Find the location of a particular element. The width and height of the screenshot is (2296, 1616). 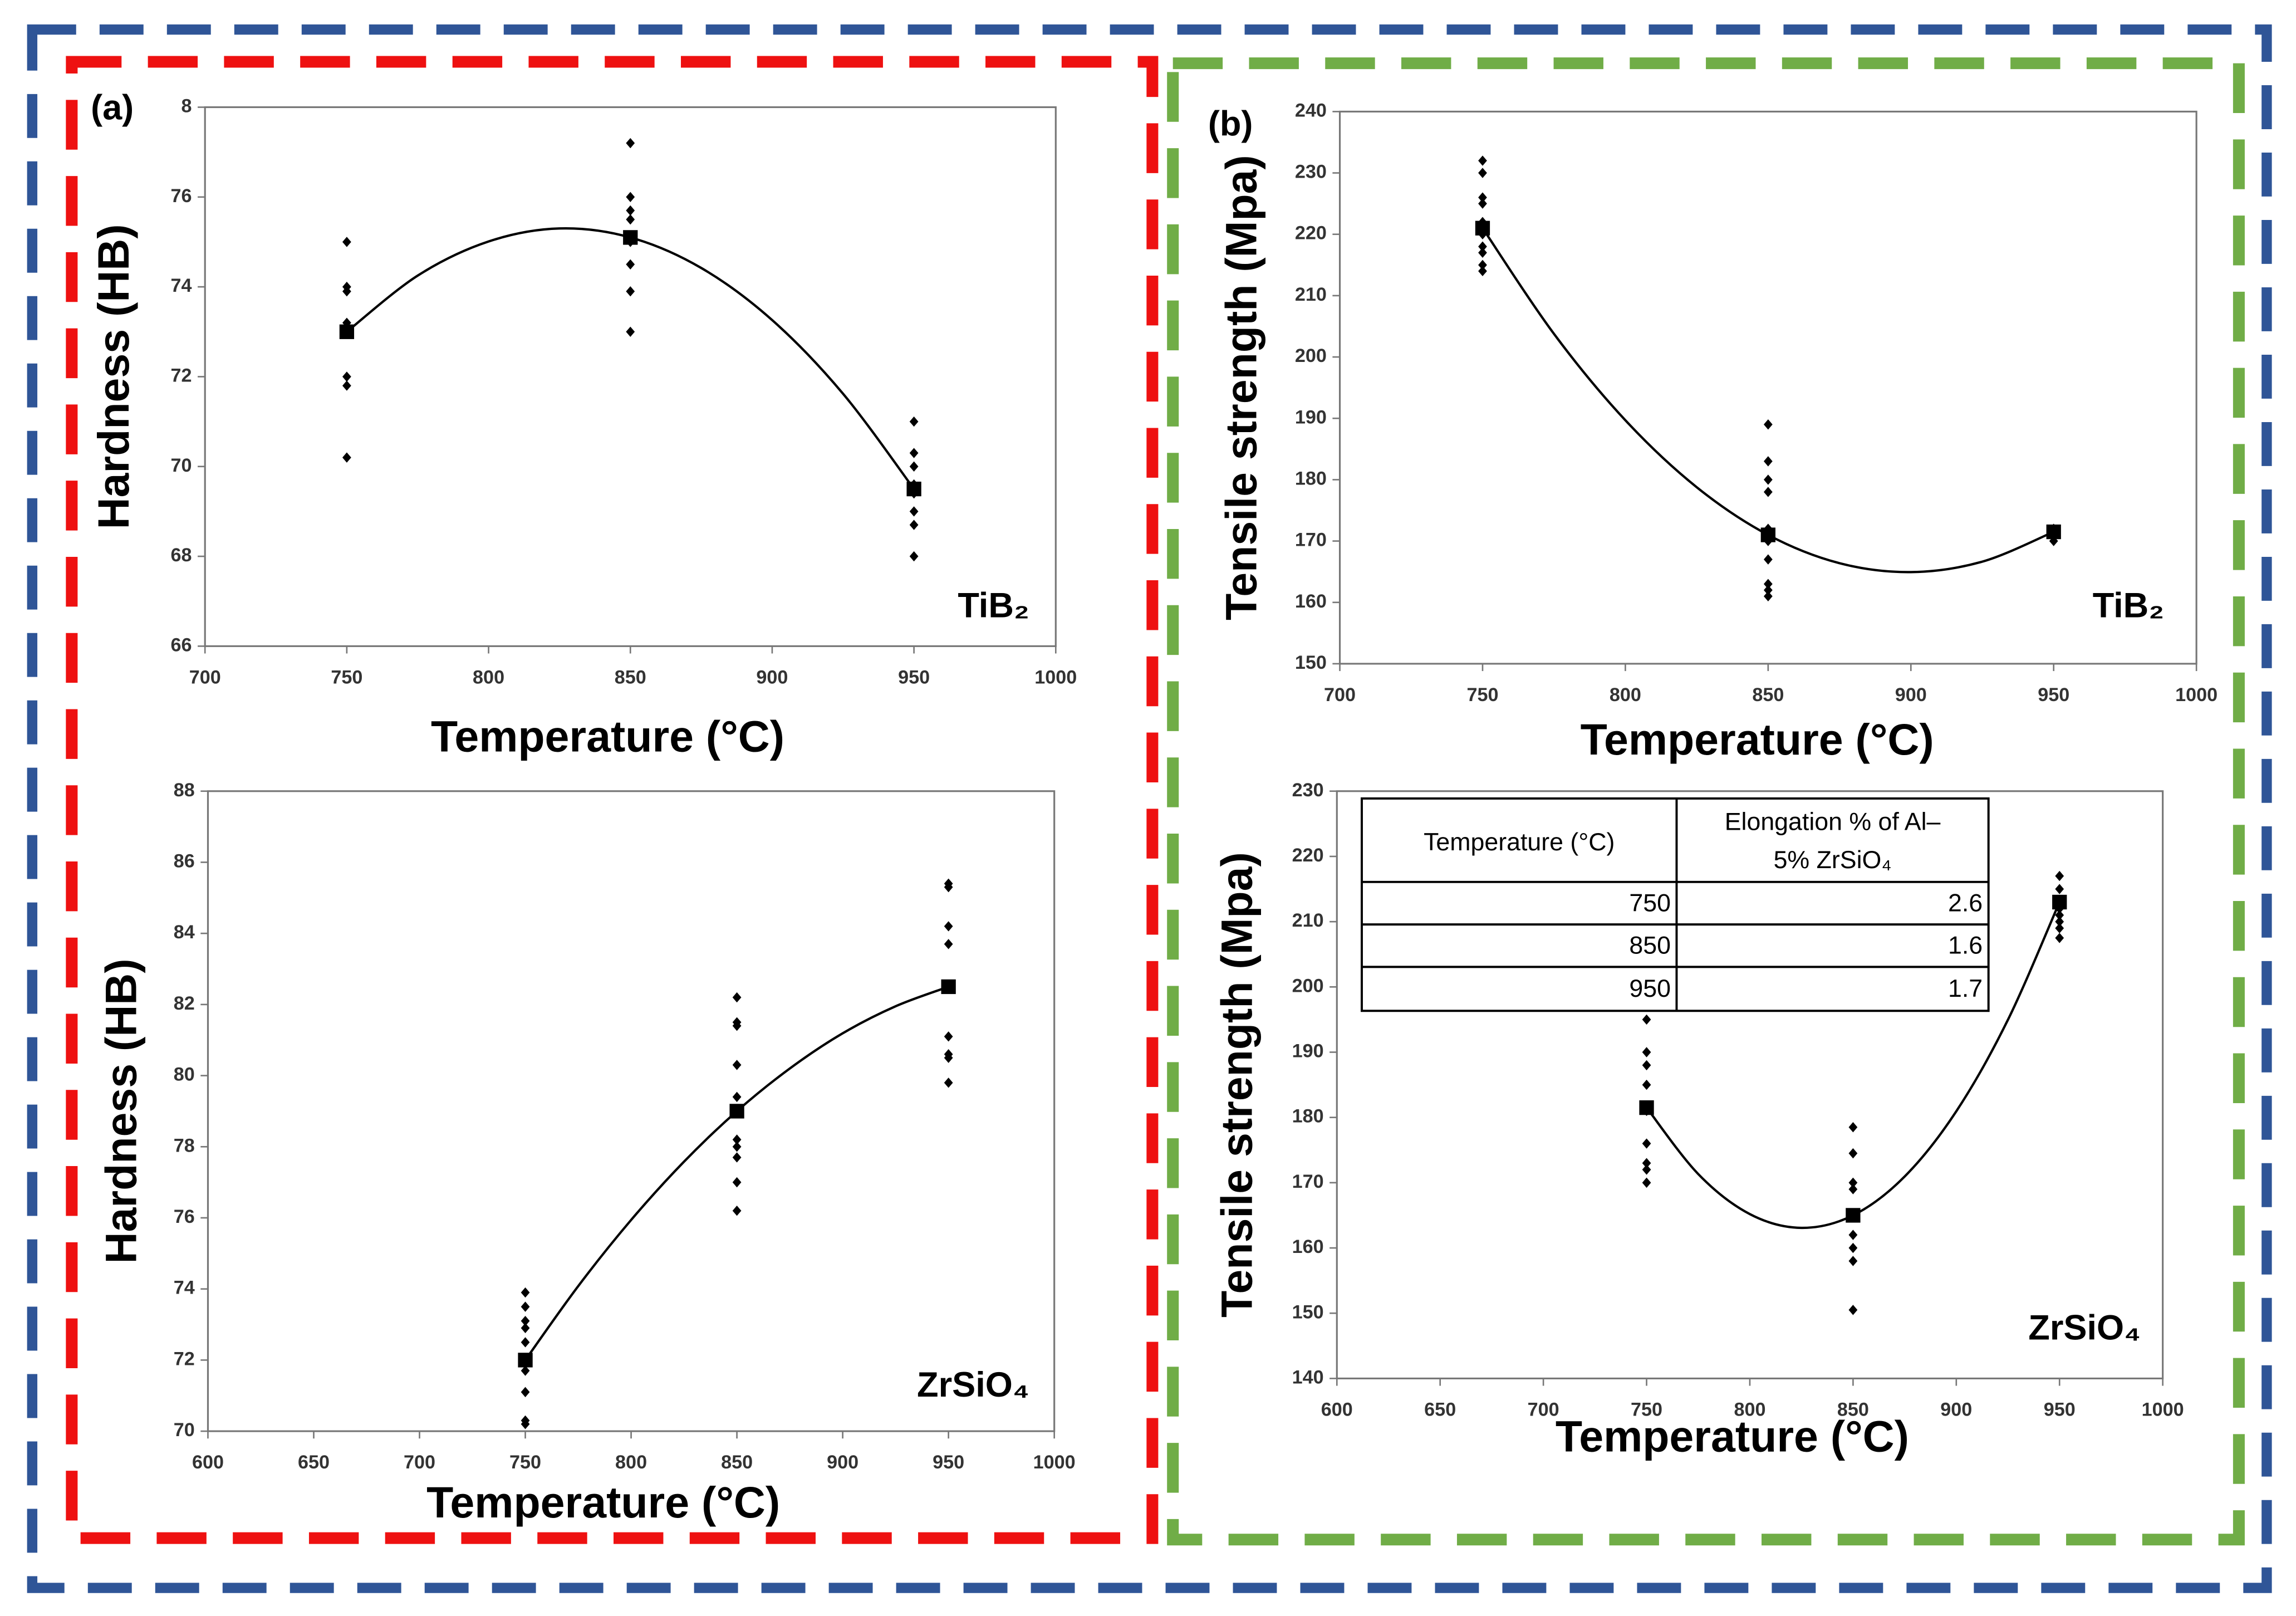

y-tick-label: 84 is located at coordinates (185, 932).